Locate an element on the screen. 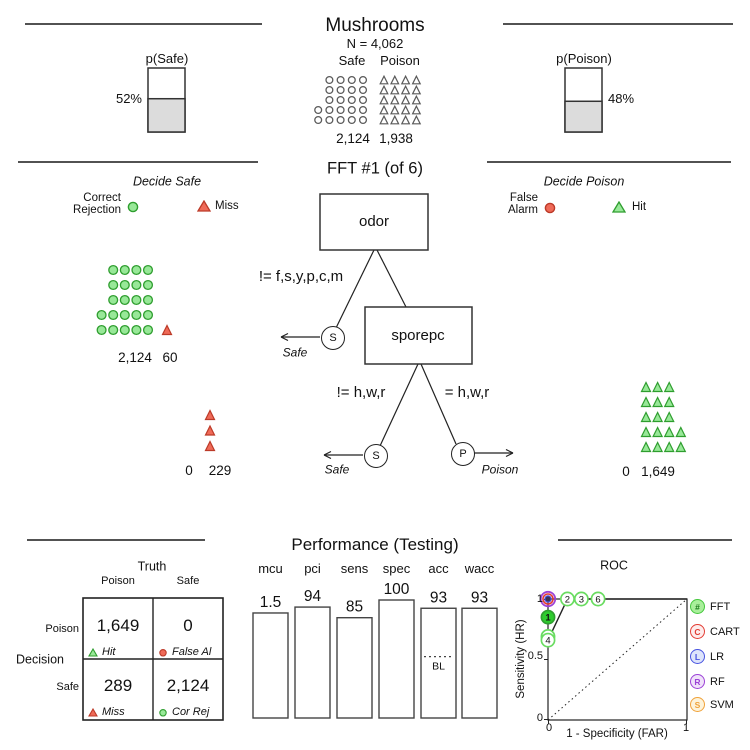 The width and height of the screenshot is (750, 750). exit1-correct-rejection-icons is located at coordinates (125, 300).